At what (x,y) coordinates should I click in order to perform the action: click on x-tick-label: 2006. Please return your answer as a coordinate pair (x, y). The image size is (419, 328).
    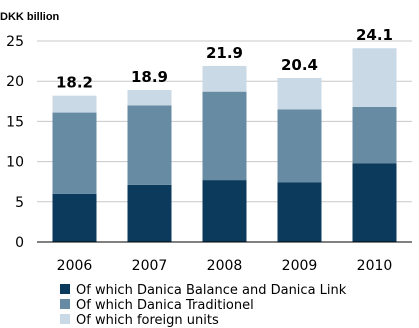
    Looking at the image, I should click on (75, 266).